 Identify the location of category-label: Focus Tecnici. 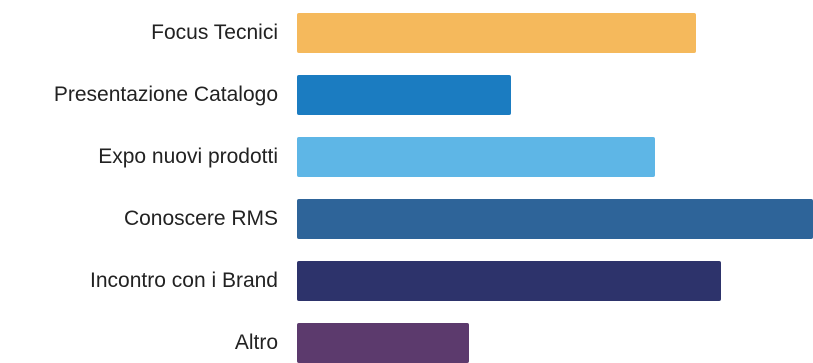
(214, 32).